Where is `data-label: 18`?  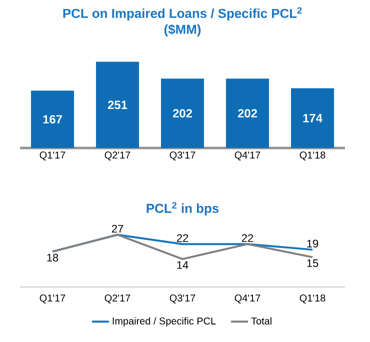 data-label: 18 is located at coordinates (52, 258).